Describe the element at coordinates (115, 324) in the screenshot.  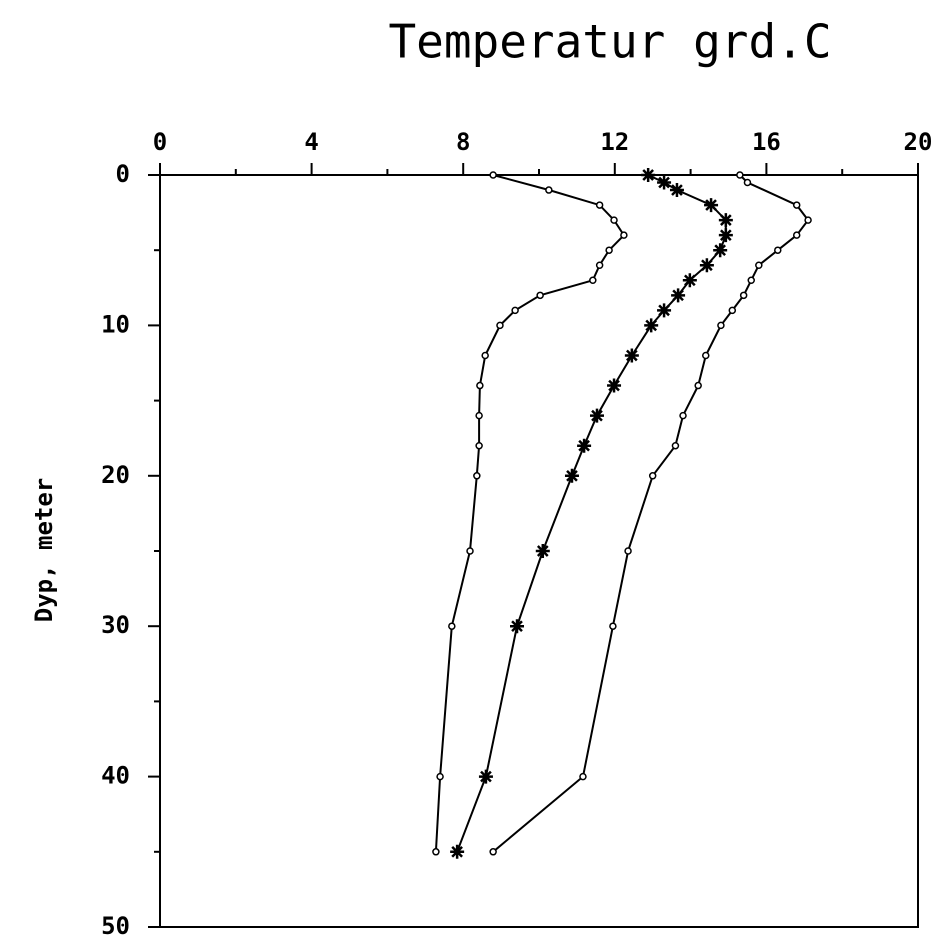
I see `y-tick-label: 10` at that location.